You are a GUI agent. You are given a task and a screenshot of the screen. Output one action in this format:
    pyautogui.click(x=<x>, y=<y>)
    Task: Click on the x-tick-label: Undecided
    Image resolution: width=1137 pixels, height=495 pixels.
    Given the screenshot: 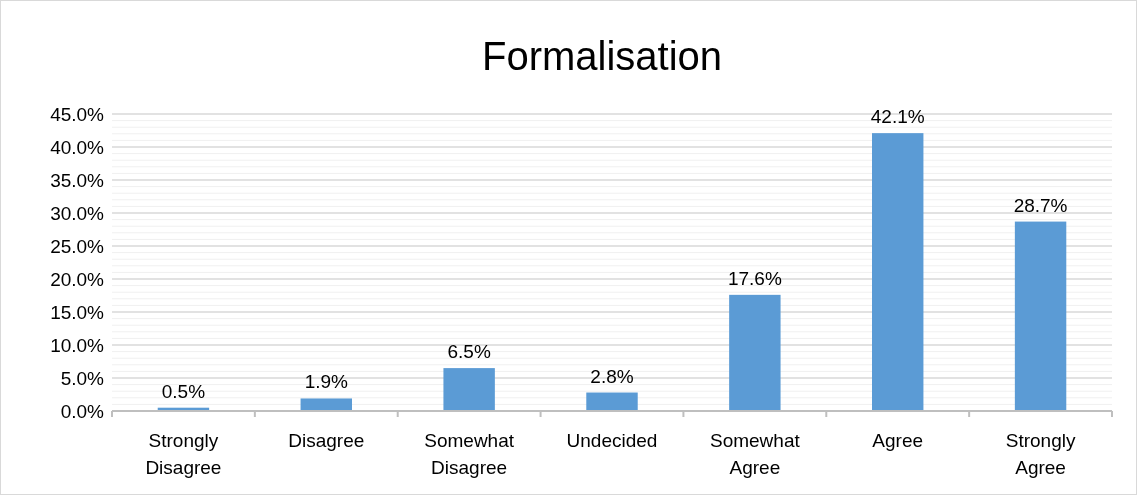 What is the action you would take?
    pyautogui.click(x=612, y=440)
    